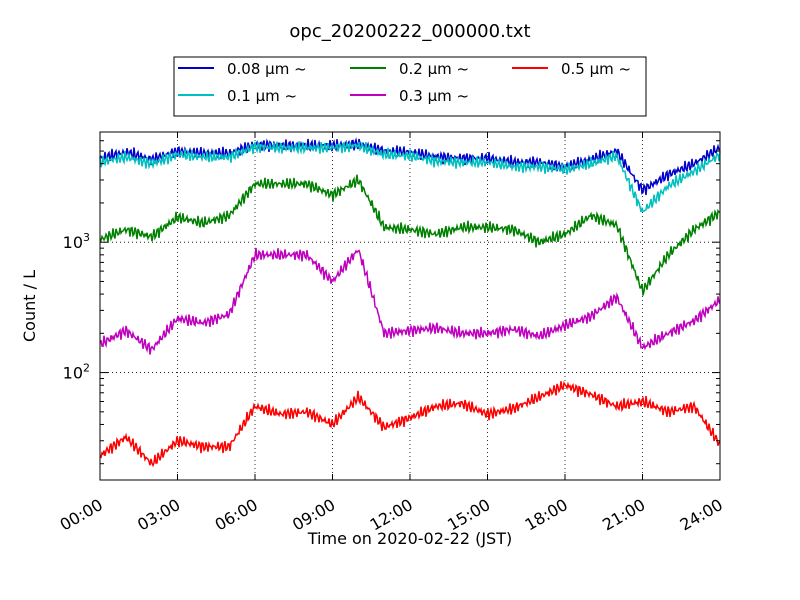 This screenshot has height=600, width=800. Describe the element at coordinates (596, 69) in the screenshot. I see `legend-label: 0.5 μm ~` at that location.